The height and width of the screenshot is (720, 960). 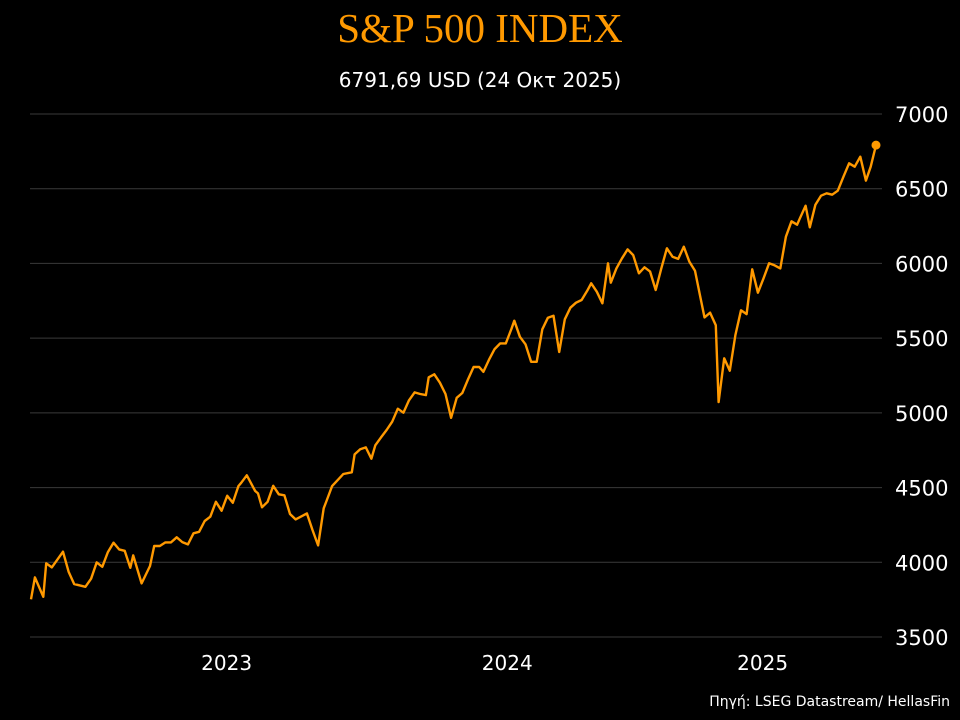 I want to click on chart-title: S&P 500 INDEX, so click(x=480, y=28).